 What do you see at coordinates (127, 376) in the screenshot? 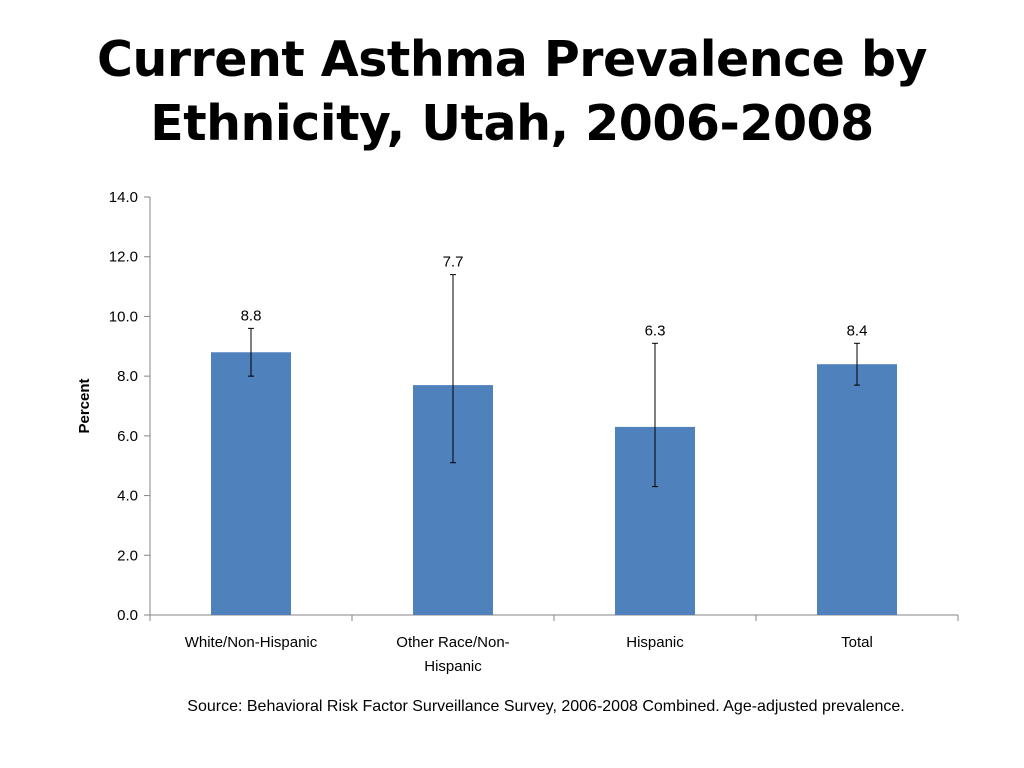
I see `y-tick-label: 8.0` at bounding box center [127, 376].